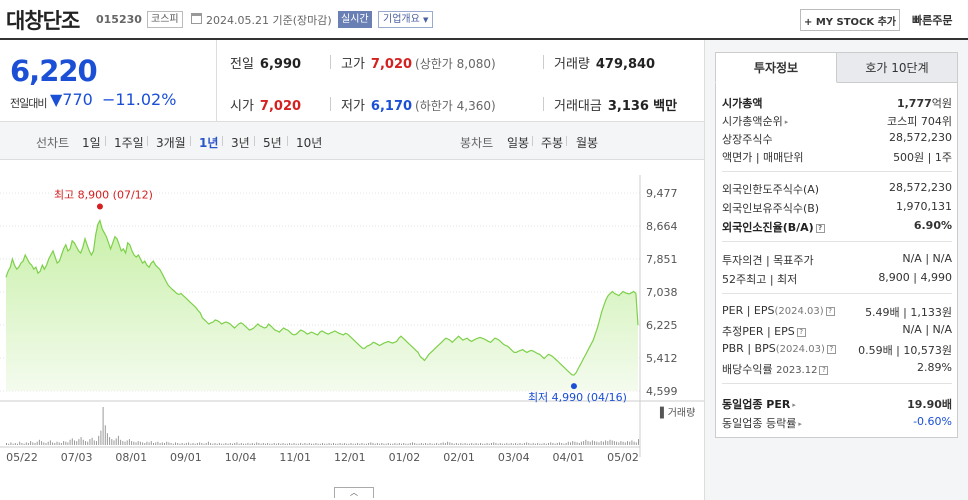 This screenshot has width=968, height=500. Describe the element at coordinates (91, 143) in the screenshot. I see `period-1d: 1일` at that location.